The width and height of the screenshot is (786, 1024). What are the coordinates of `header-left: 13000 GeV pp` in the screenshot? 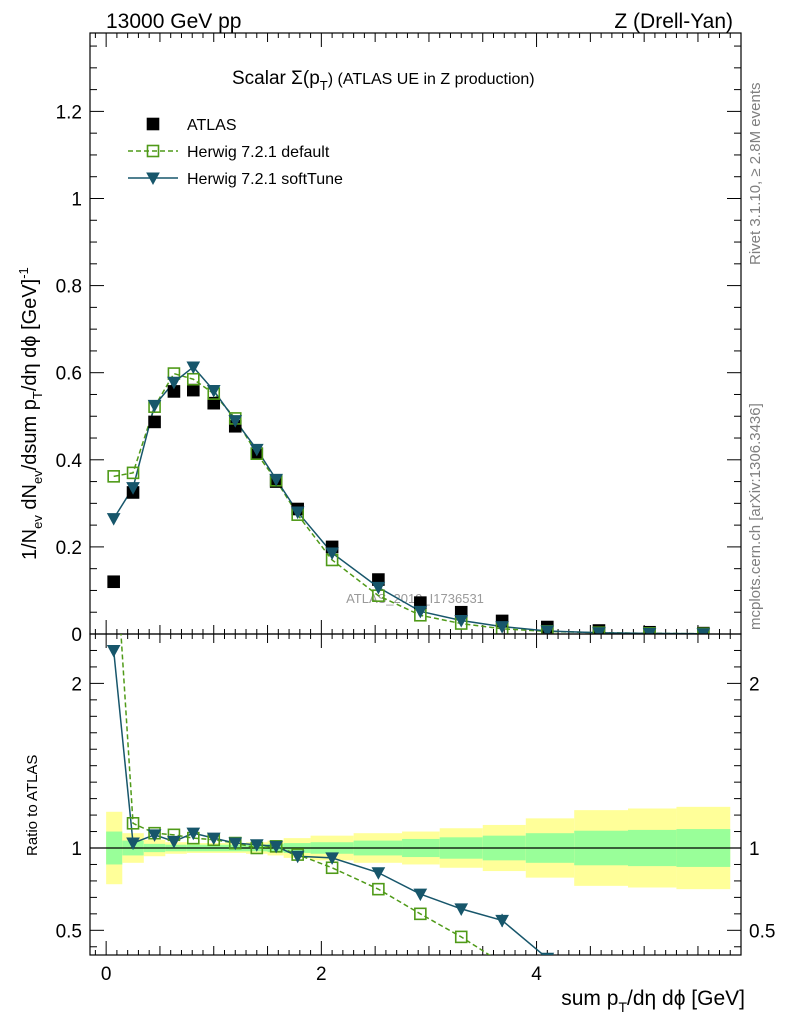 It's located at (173, 21).